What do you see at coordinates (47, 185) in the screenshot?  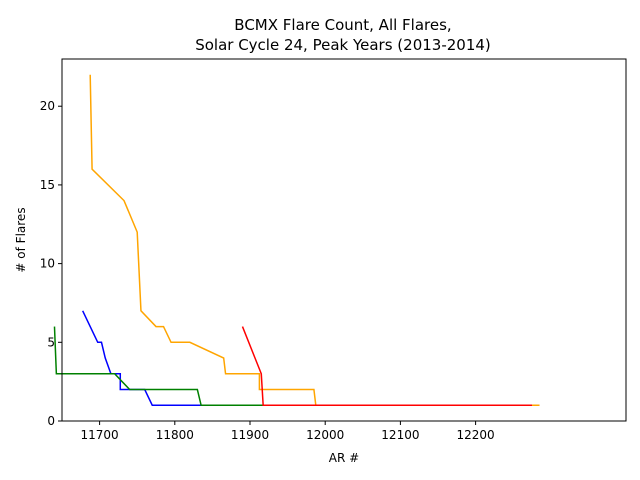 I see `y-tick-label: 15` at bounding box center [47, 185].